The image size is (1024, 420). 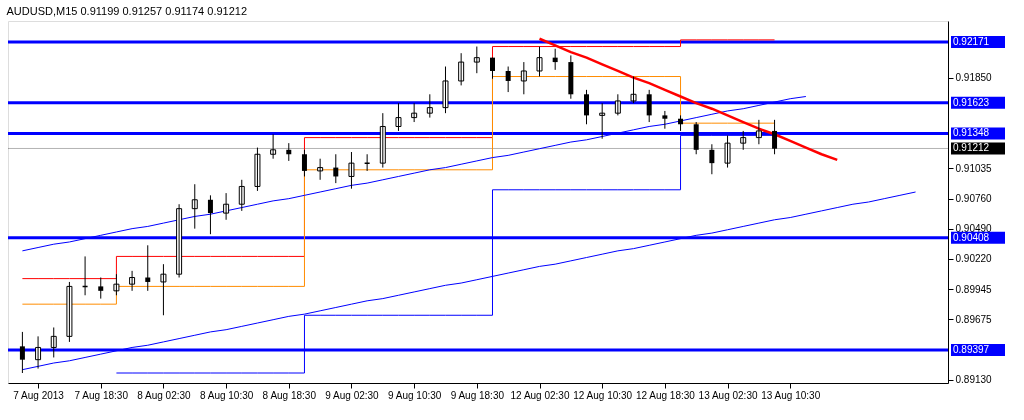 What do you see at coordinates (791, 395) in the screenshot?
I see `x-tick-label: 13 Aug 10:30` at bounding box center [791, 395].